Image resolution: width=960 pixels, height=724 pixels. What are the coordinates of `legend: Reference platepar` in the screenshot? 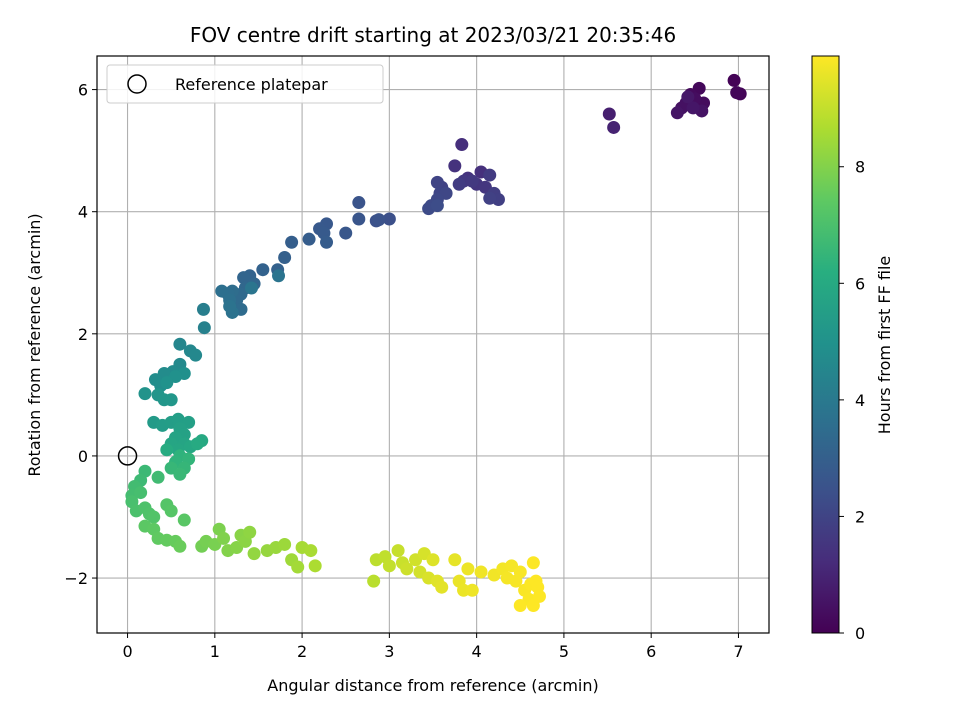 It's located at (245, 84).